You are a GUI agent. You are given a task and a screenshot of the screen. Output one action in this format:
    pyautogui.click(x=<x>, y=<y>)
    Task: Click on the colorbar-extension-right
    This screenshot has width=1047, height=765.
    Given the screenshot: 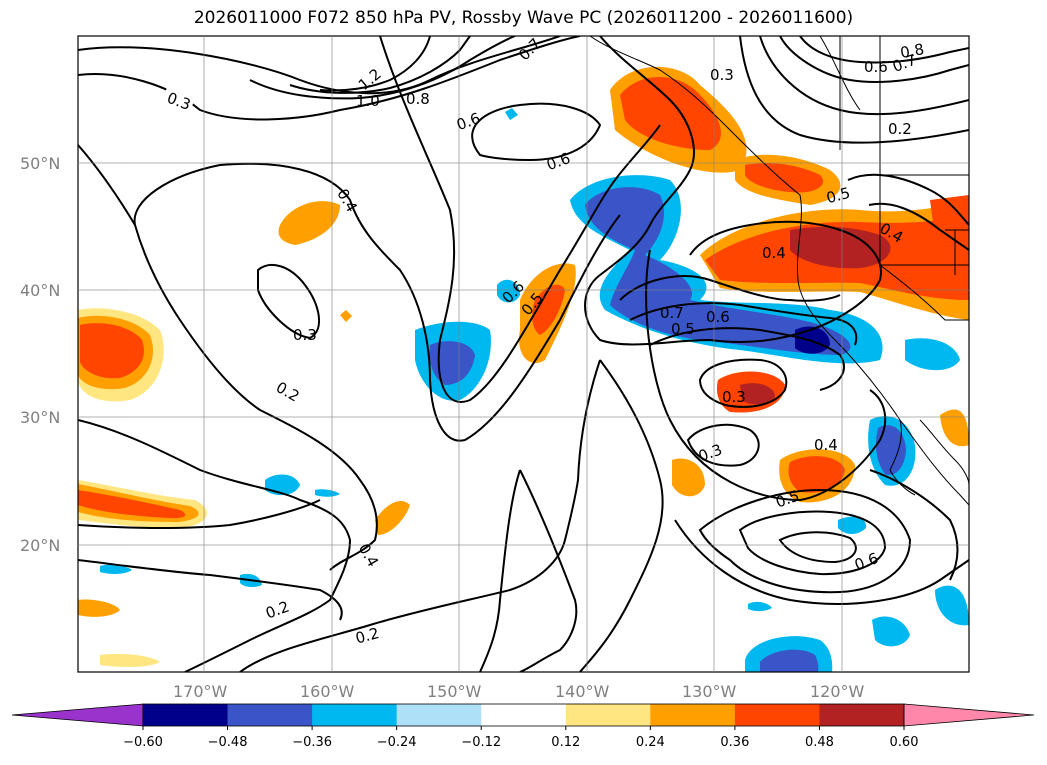 What is the action you would take?
    pyautogui.click(x=969, y=715)
    